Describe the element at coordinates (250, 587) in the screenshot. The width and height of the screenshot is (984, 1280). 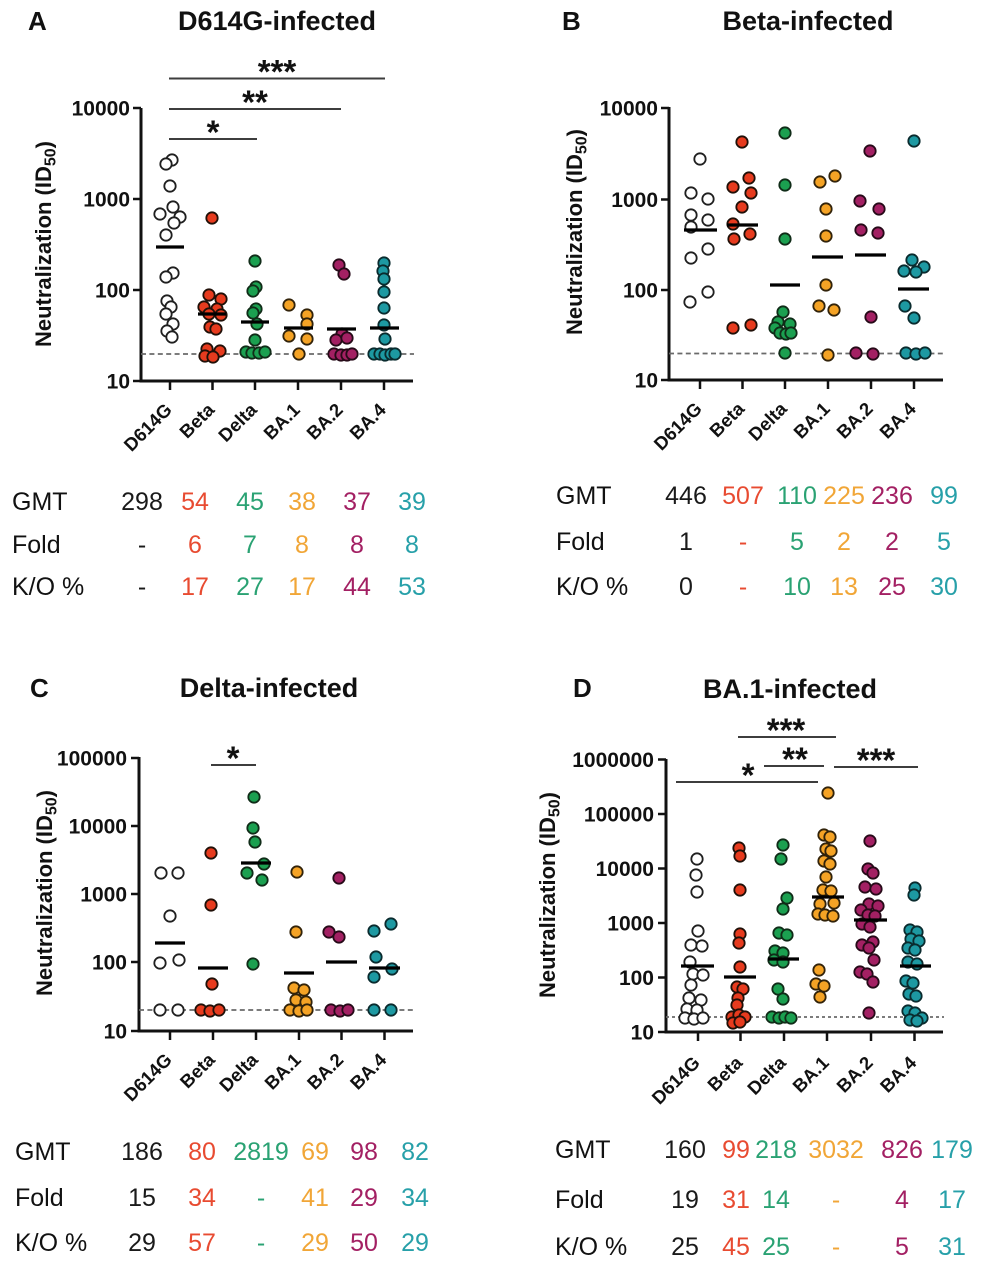
I see `svg-text: 27` at that location.